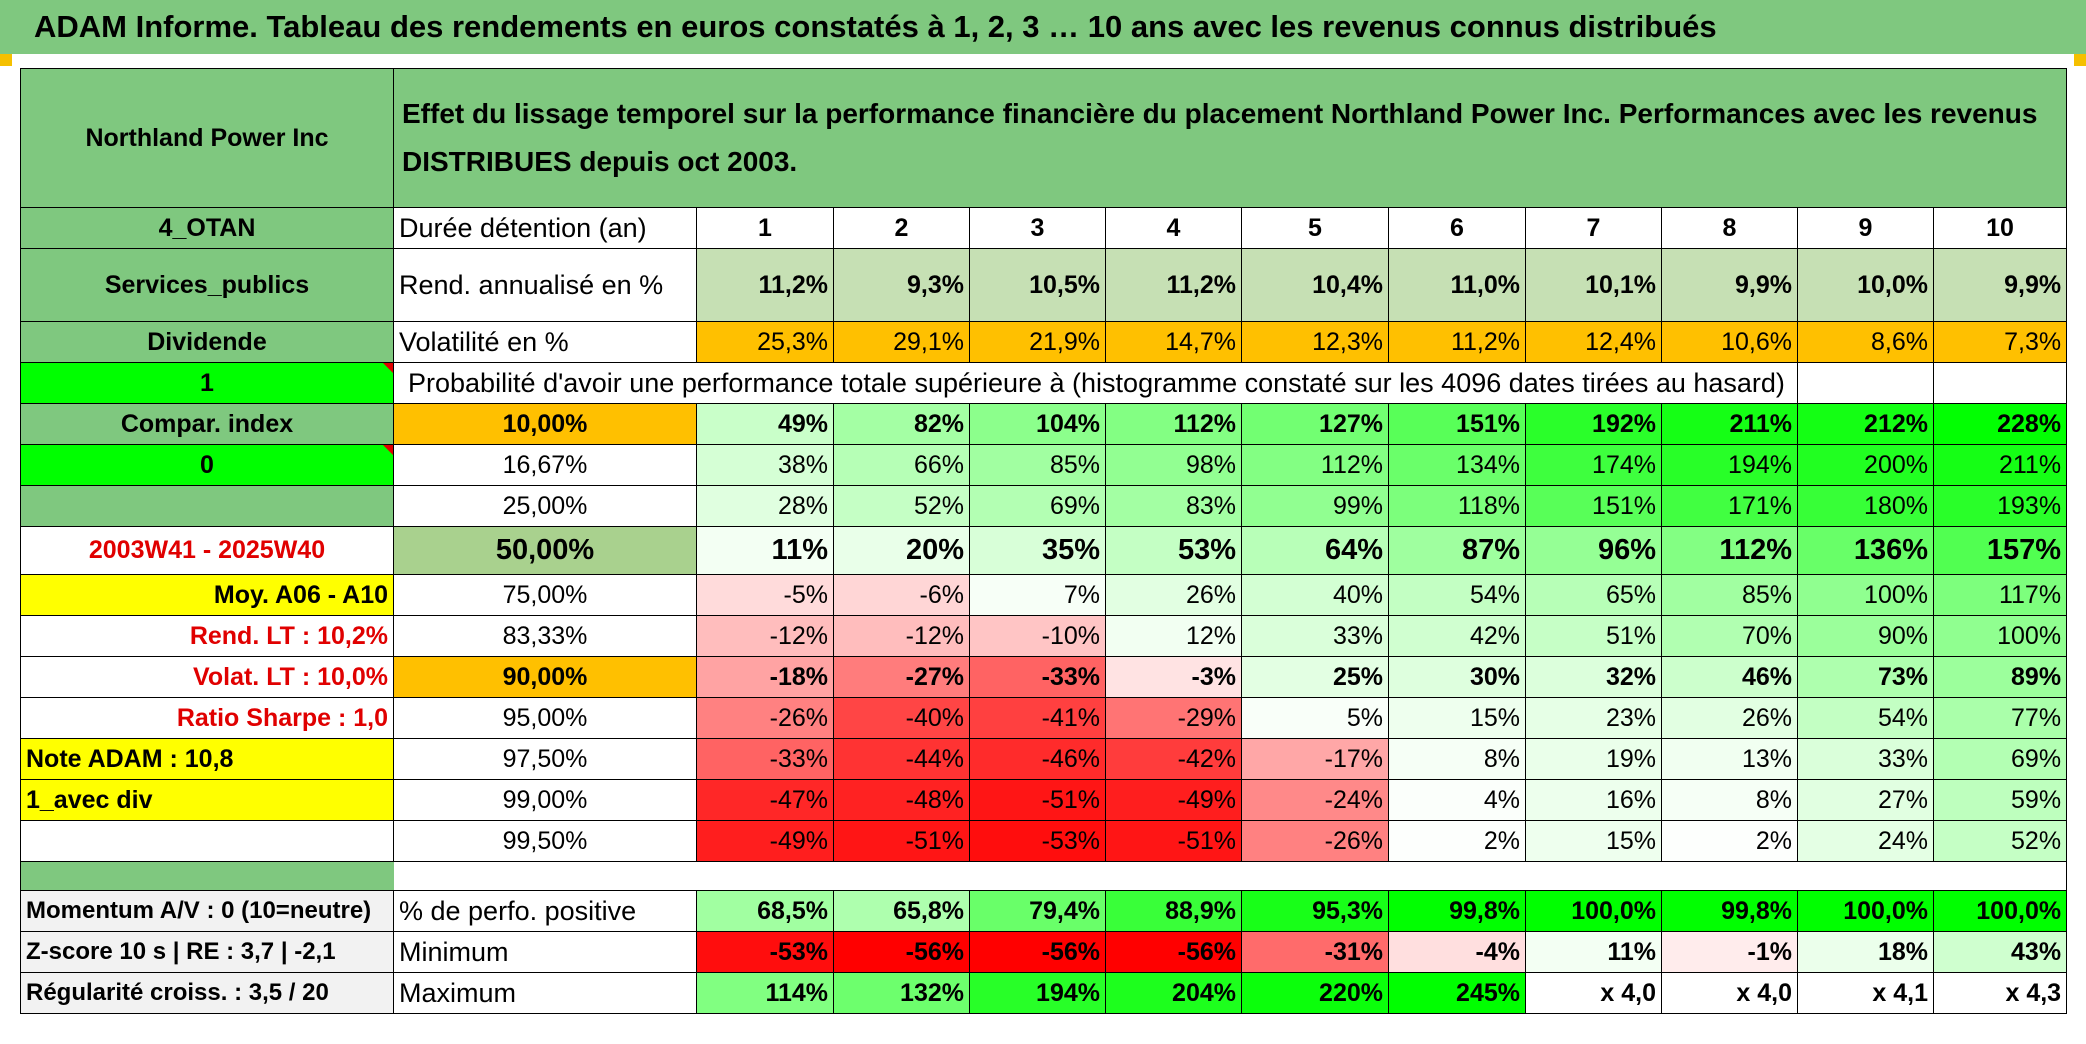 The width and height of the screenshot is (2086, 1044). Describe the element at coordinates (1457, 465) in the screenshot. I see `performance-cell: 134%` at that location.